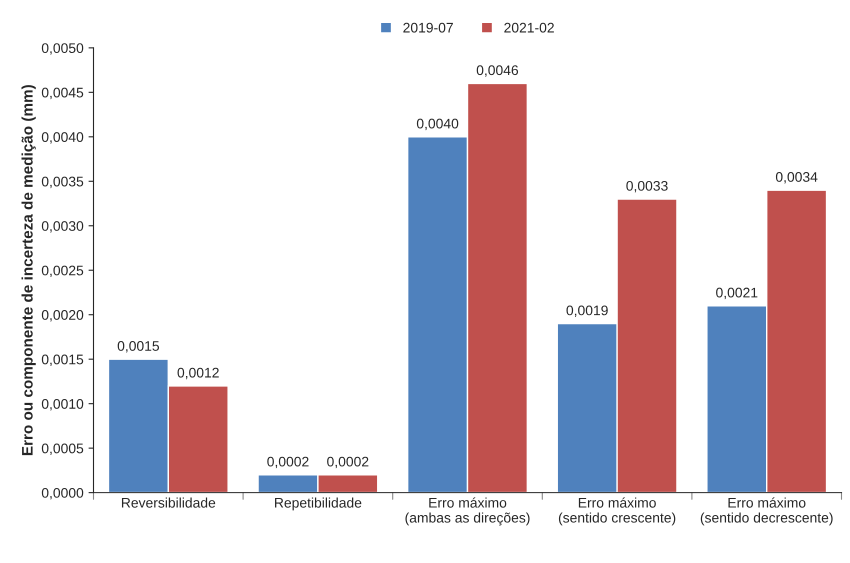 The width and height of the screenshot is (850, 563). Describe the element at coordinates (63, 272) in the screenshot. I see `y-tick-label: 0,0025` at that location.